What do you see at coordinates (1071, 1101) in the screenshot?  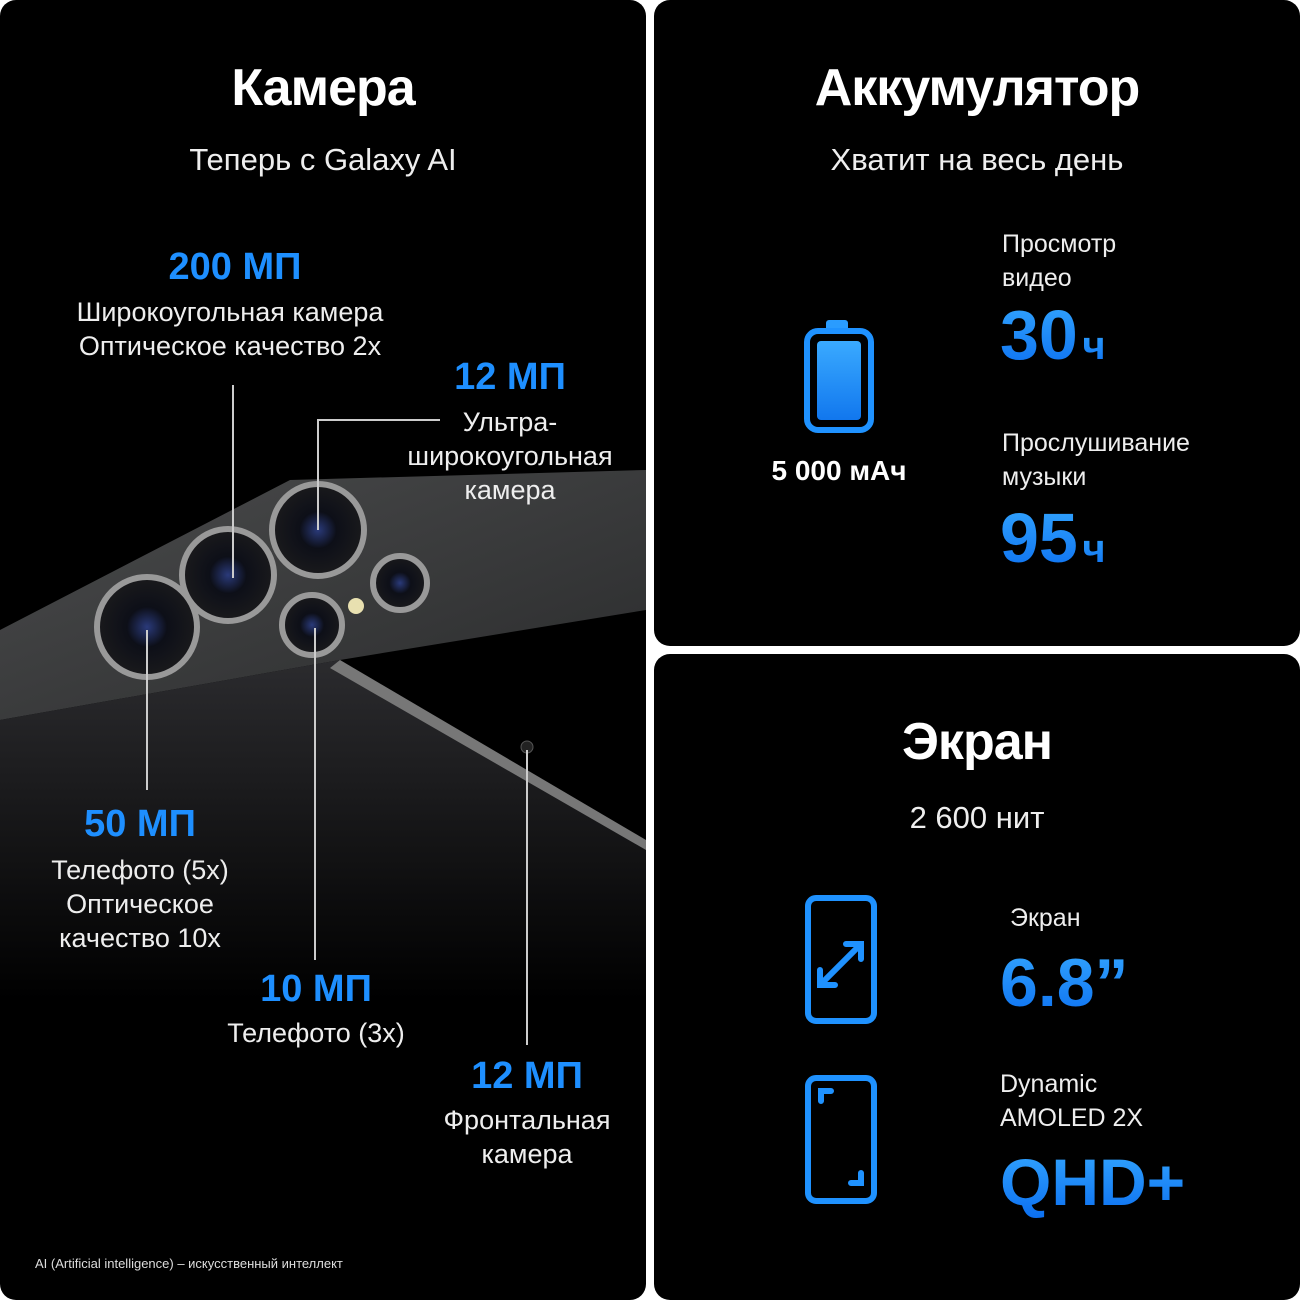 I see `screen-type-label: Dynamic AMOLED 2X` at bounding box center [1071, 1101].